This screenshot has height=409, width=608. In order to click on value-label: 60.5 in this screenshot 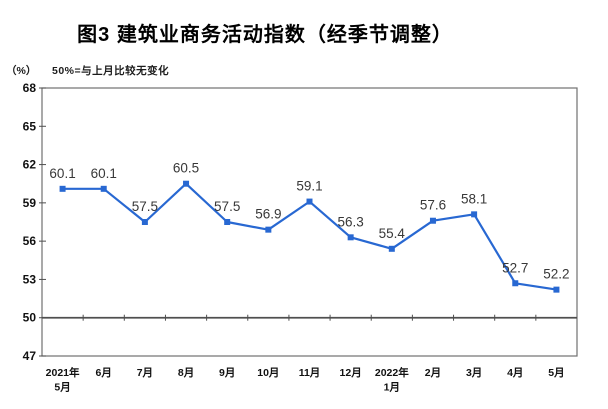, I will do `click(186, 168)`.